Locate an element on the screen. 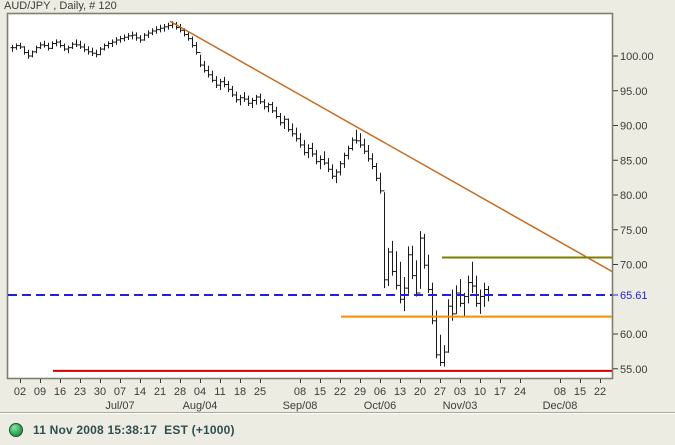 The image size is (675, 445). week-label: 16 is located at coordinates (60, 392).